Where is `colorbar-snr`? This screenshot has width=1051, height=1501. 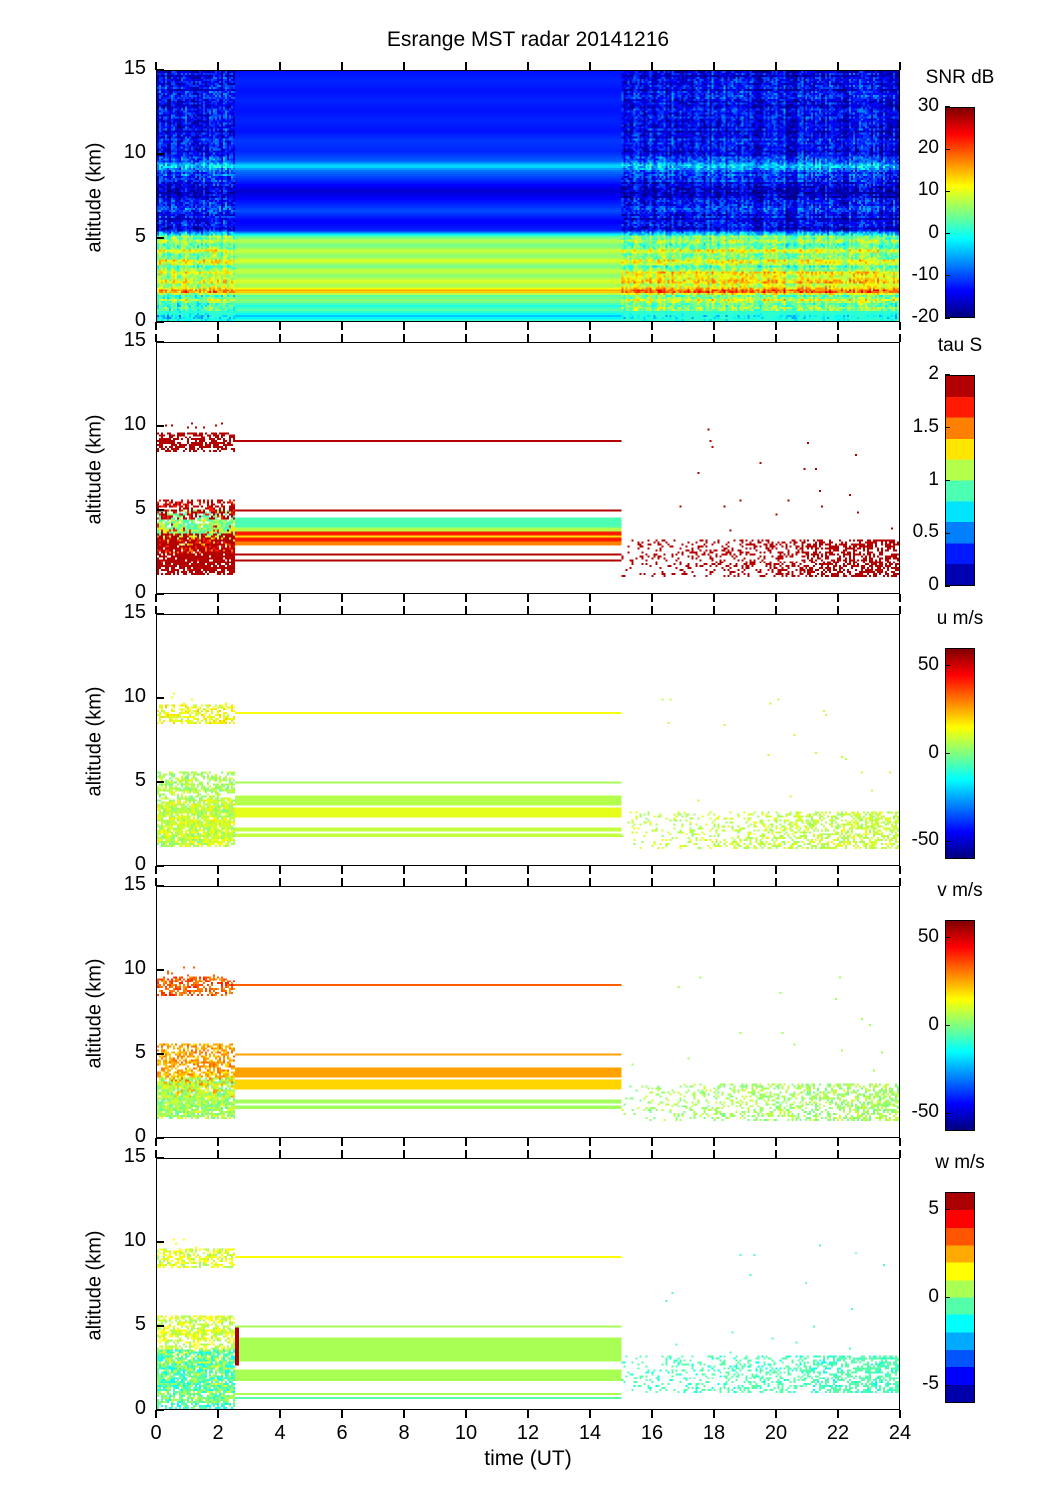
colorbar-snr is located at coordinates (960, 212).